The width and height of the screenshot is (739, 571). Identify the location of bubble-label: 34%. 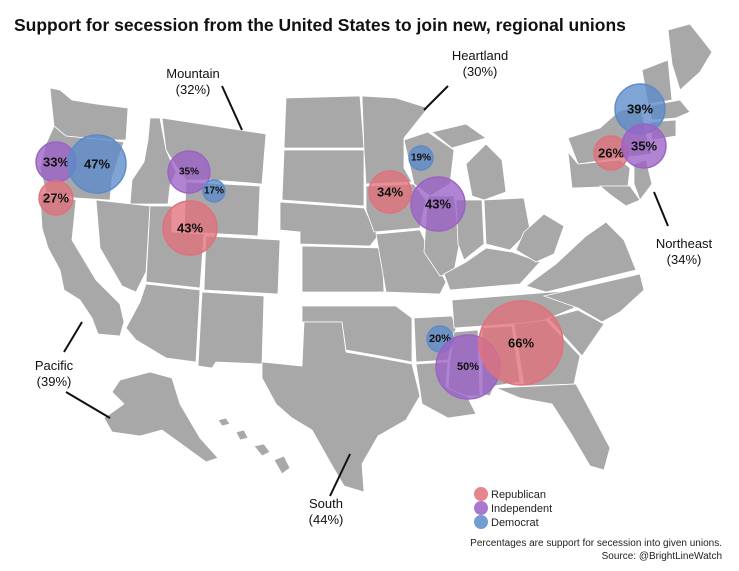
(390, 192).